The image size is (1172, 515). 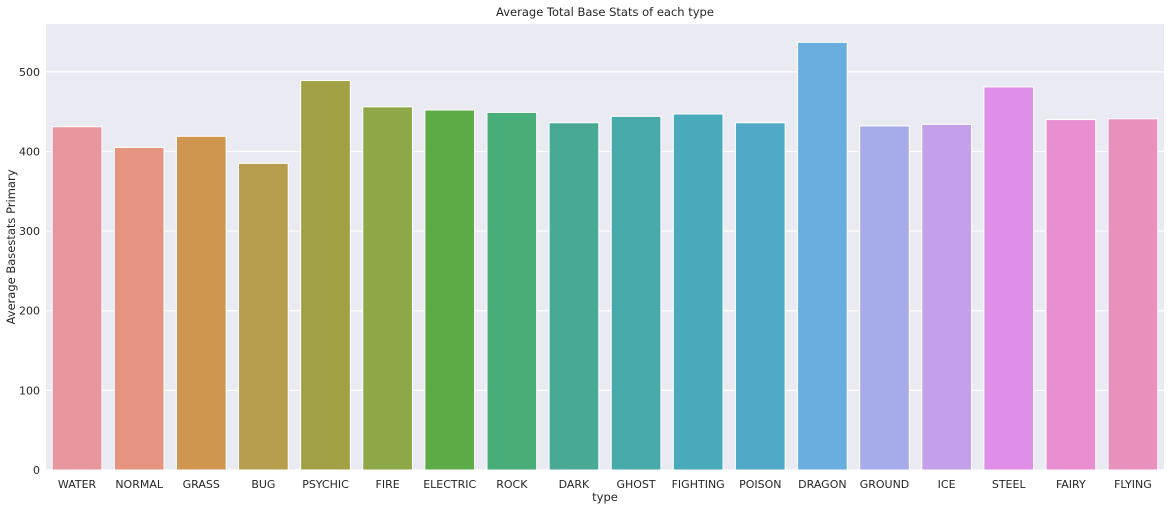 I want to click on bar-psychic, so click(x=325, y=275).